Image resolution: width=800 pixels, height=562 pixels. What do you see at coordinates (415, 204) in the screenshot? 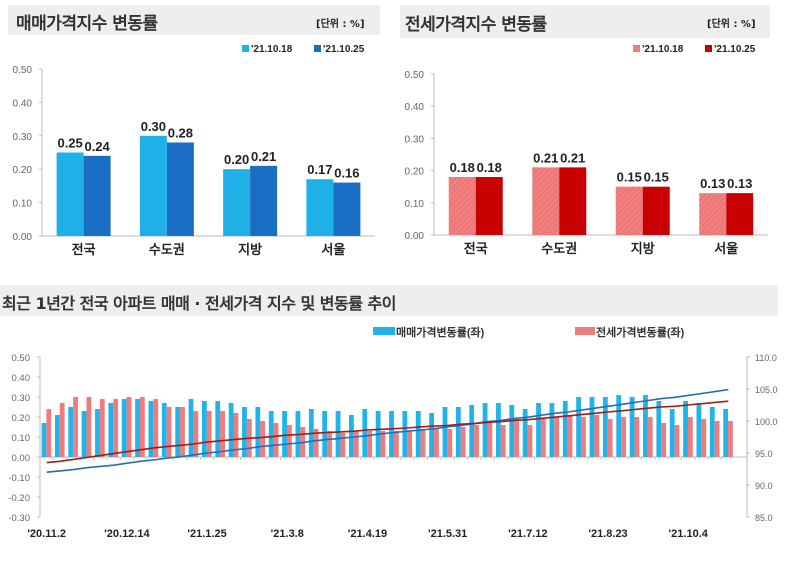
I see `y-tick-label: 0.10` at bounding box center [415, 204].